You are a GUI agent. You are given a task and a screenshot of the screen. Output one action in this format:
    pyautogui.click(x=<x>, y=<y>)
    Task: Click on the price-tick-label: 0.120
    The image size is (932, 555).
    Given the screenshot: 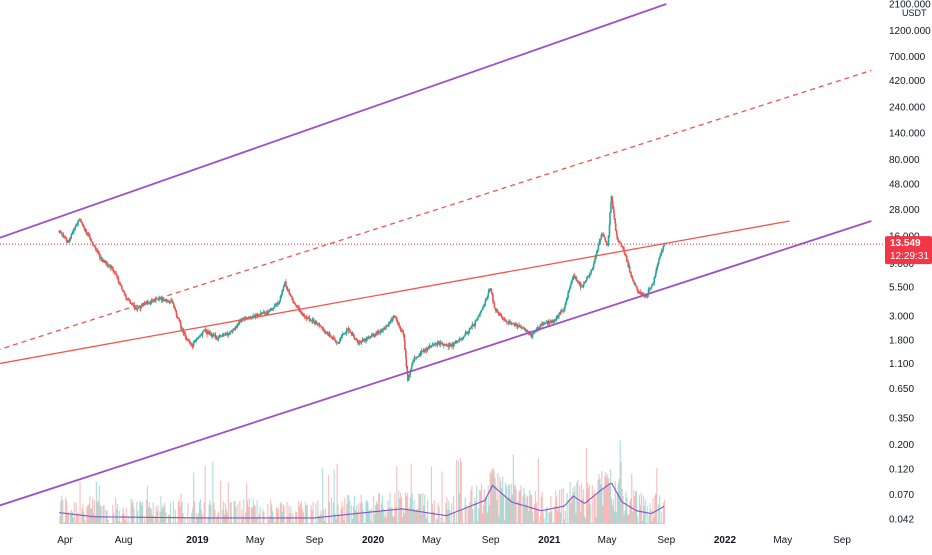 What is the action you would take?
    pyautogui.click(x=901, y=470)
    